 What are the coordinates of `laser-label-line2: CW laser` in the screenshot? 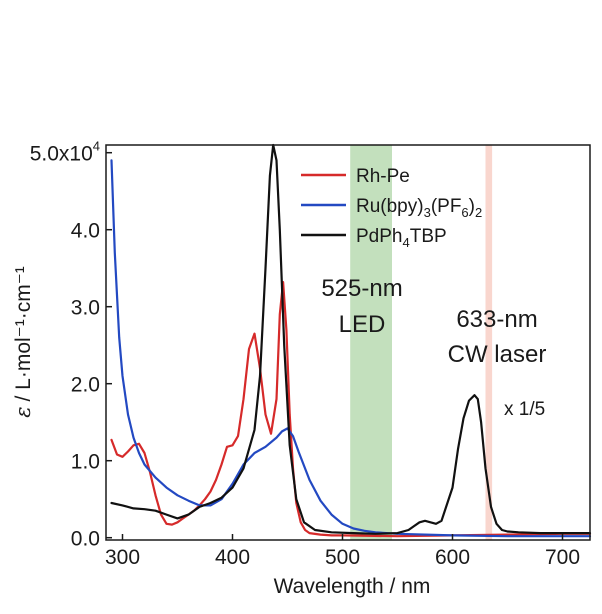 It's located at (497, 354).